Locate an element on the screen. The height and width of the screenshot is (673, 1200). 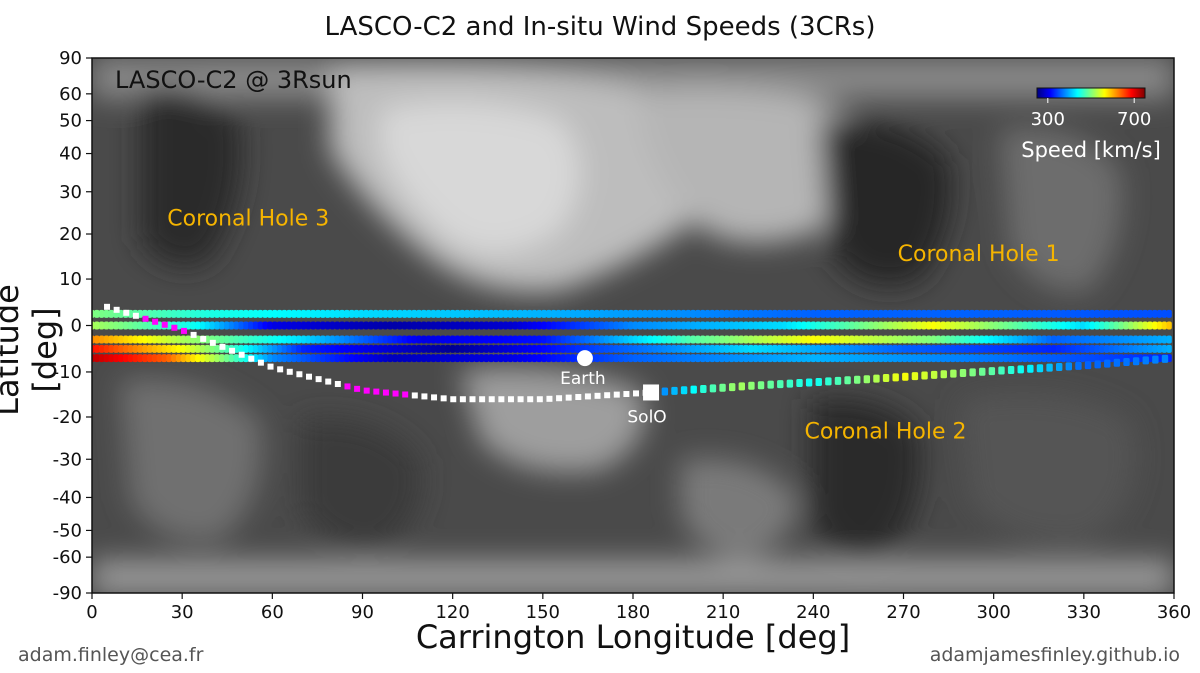
colorbar-gradient is located at coordinates (1091, 93).